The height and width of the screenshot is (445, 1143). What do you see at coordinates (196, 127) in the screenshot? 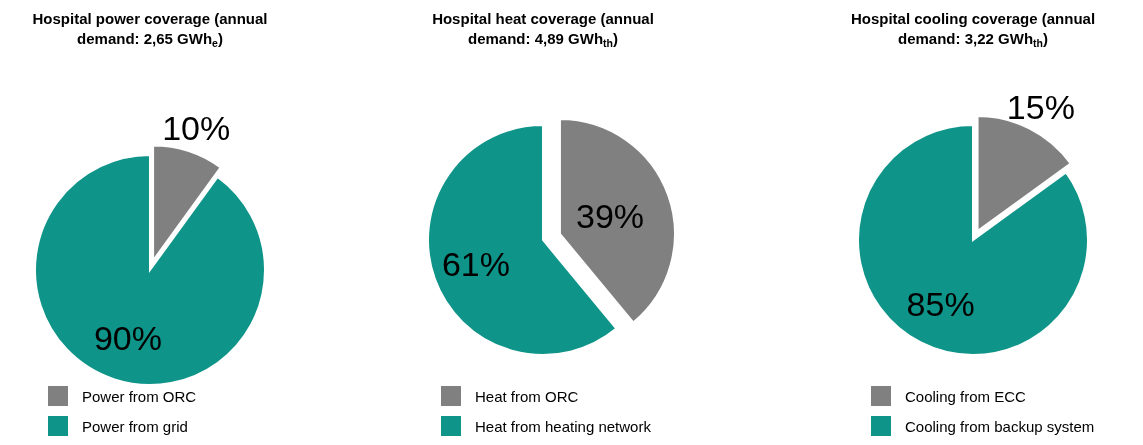
I see `data-label: 10%` at bounding box center [196, 127].